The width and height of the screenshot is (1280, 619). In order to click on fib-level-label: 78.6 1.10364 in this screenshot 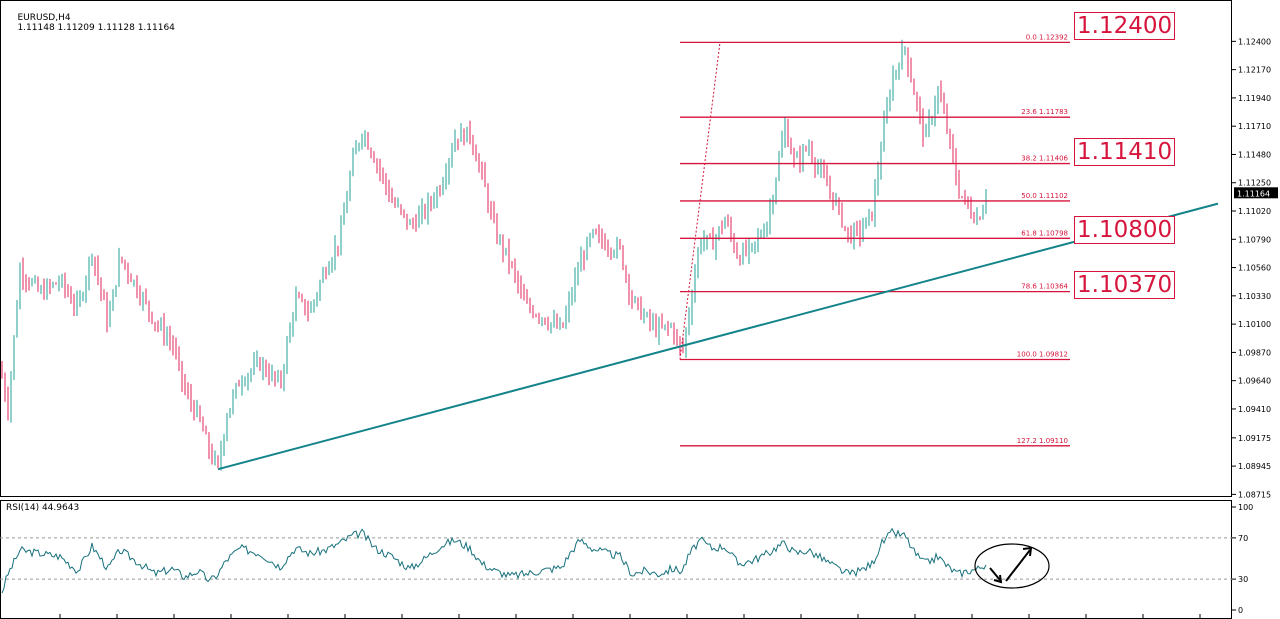, I will do `click(1044, 287)`.